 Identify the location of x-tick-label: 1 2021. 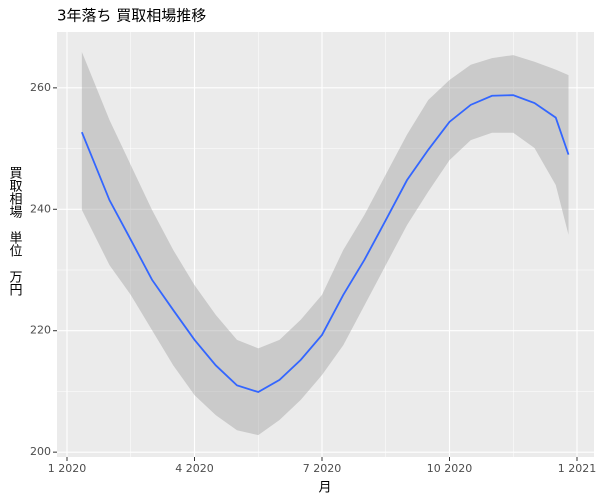
(577, 468).